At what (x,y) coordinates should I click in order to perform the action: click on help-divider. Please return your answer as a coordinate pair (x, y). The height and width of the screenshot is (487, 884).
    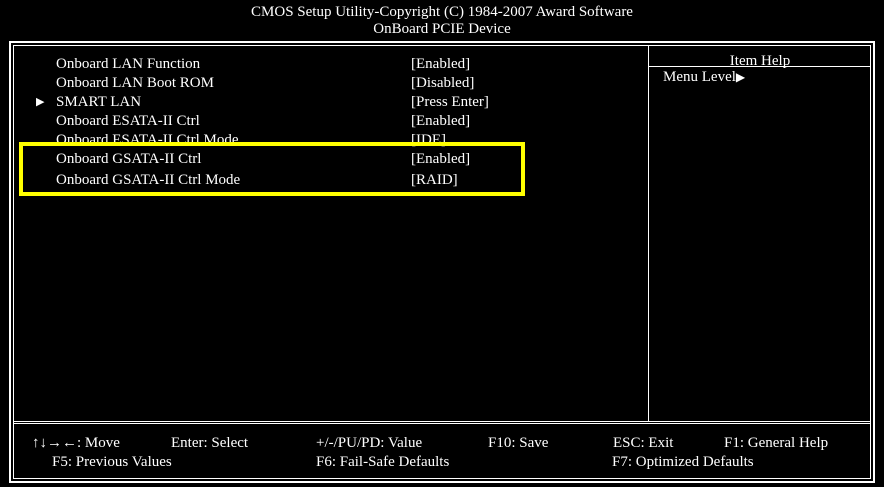
    Looking at the image, I should click on (648, 233).